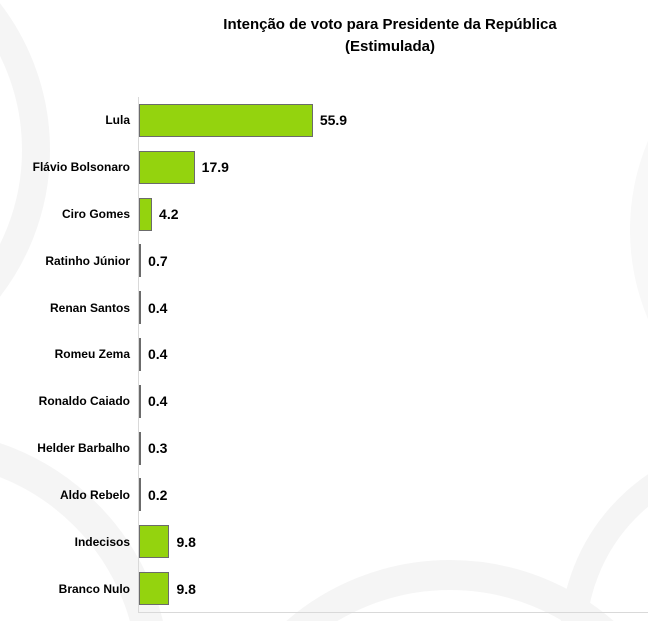  Describe the element at coordinates (102, 541) in the screenshot. I see `category-label: Indecisos` at that location.